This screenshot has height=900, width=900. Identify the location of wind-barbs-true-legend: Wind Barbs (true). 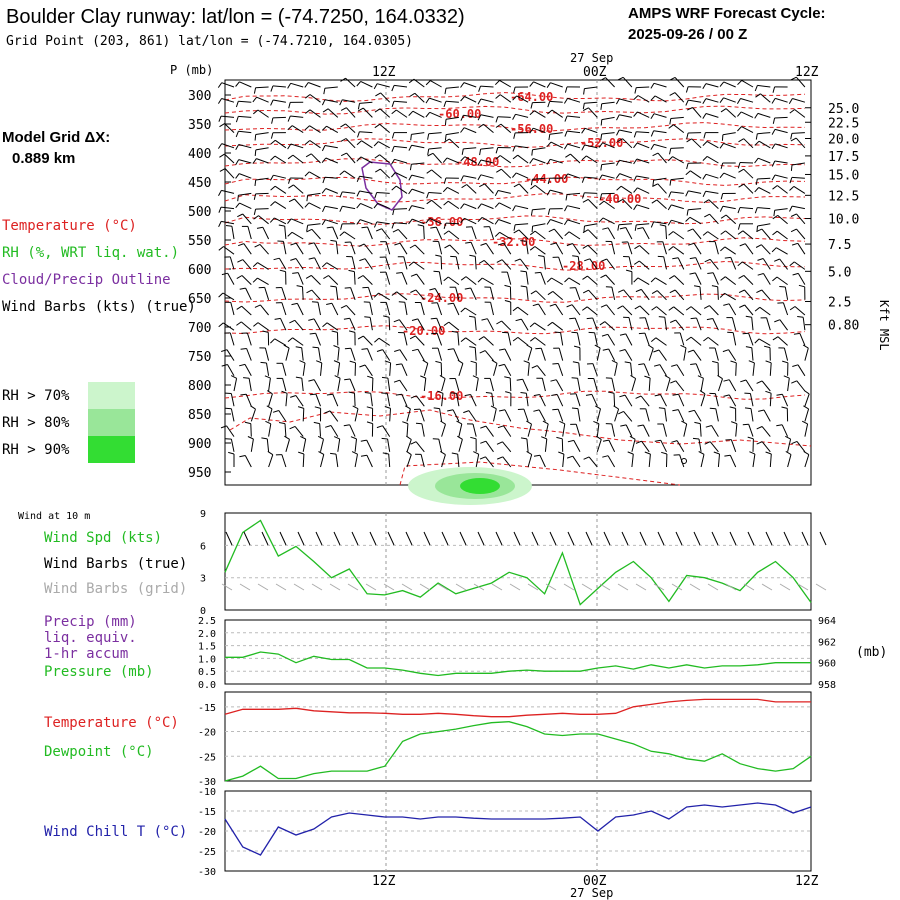
(115, 564).